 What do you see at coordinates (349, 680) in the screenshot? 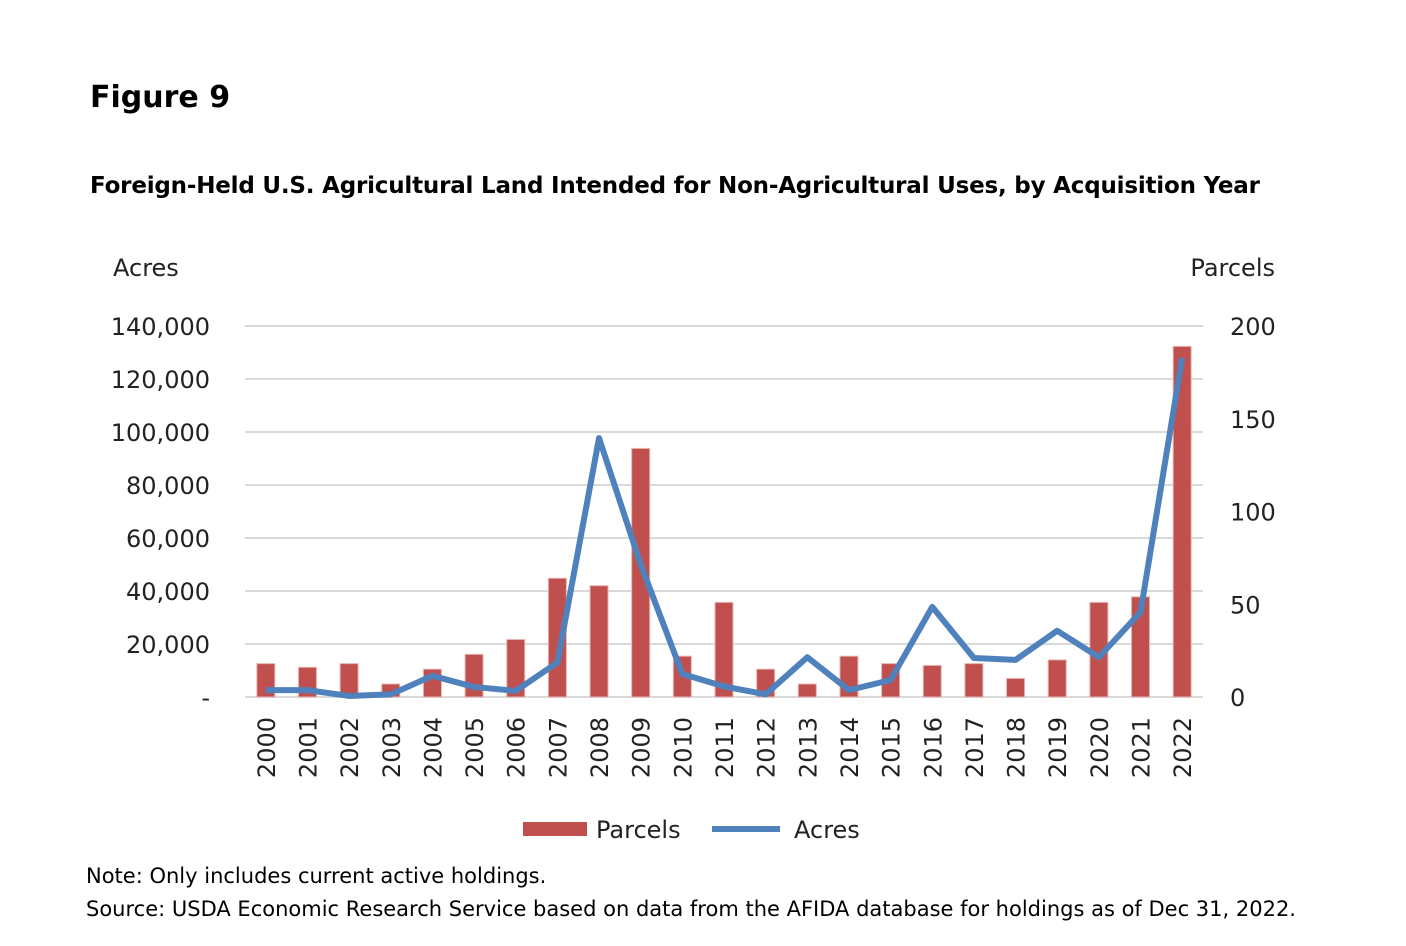
I see `bar-parcels-2002` at bounding box center [349, 680].